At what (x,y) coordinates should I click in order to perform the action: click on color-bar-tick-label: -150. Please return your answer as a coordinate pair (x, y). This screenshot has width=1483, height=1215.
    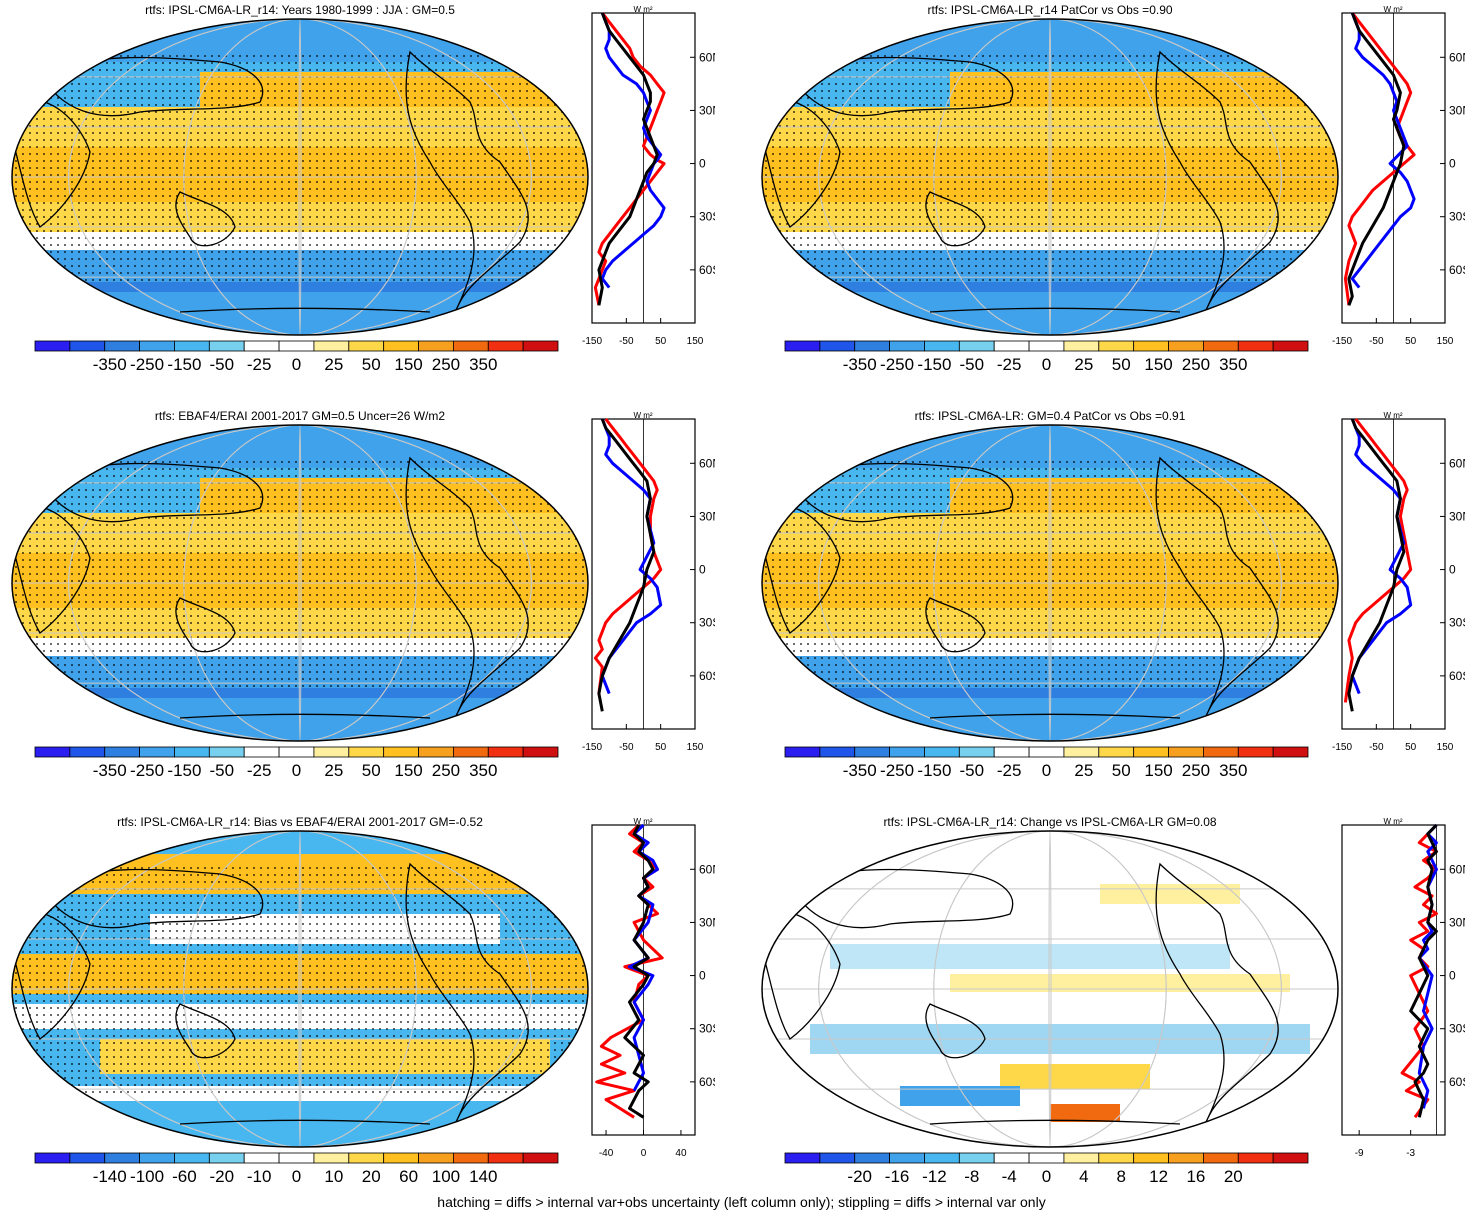
    Looking at the image, I should click on (934, 364).